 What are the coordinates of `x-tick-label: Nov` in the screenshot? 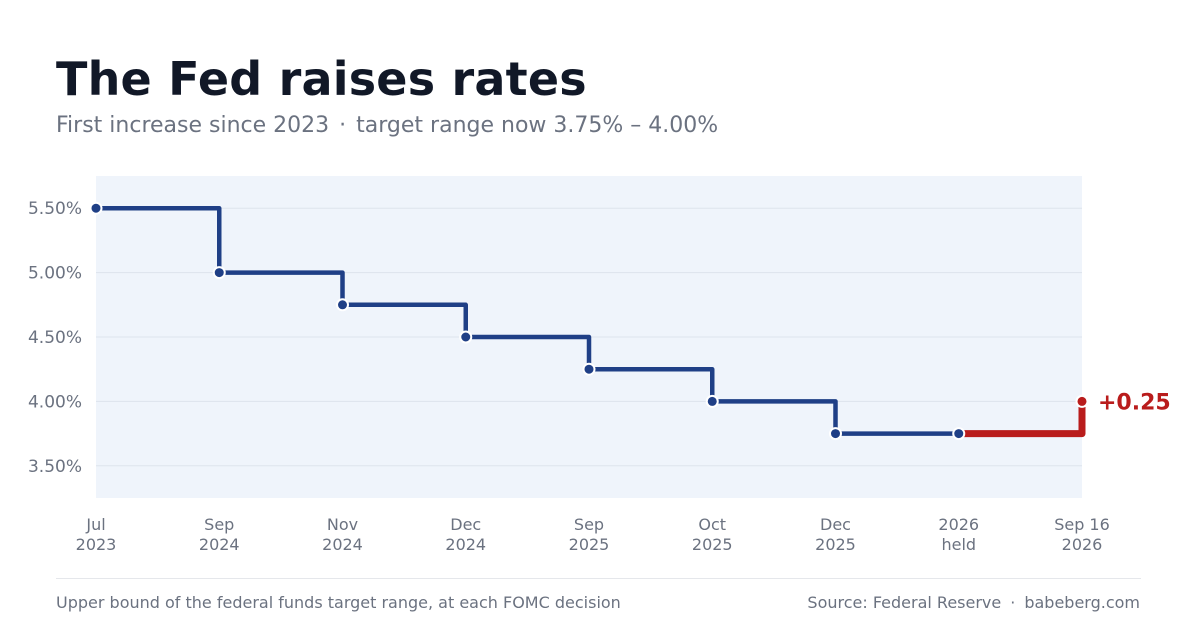 It's located at (342, 524).